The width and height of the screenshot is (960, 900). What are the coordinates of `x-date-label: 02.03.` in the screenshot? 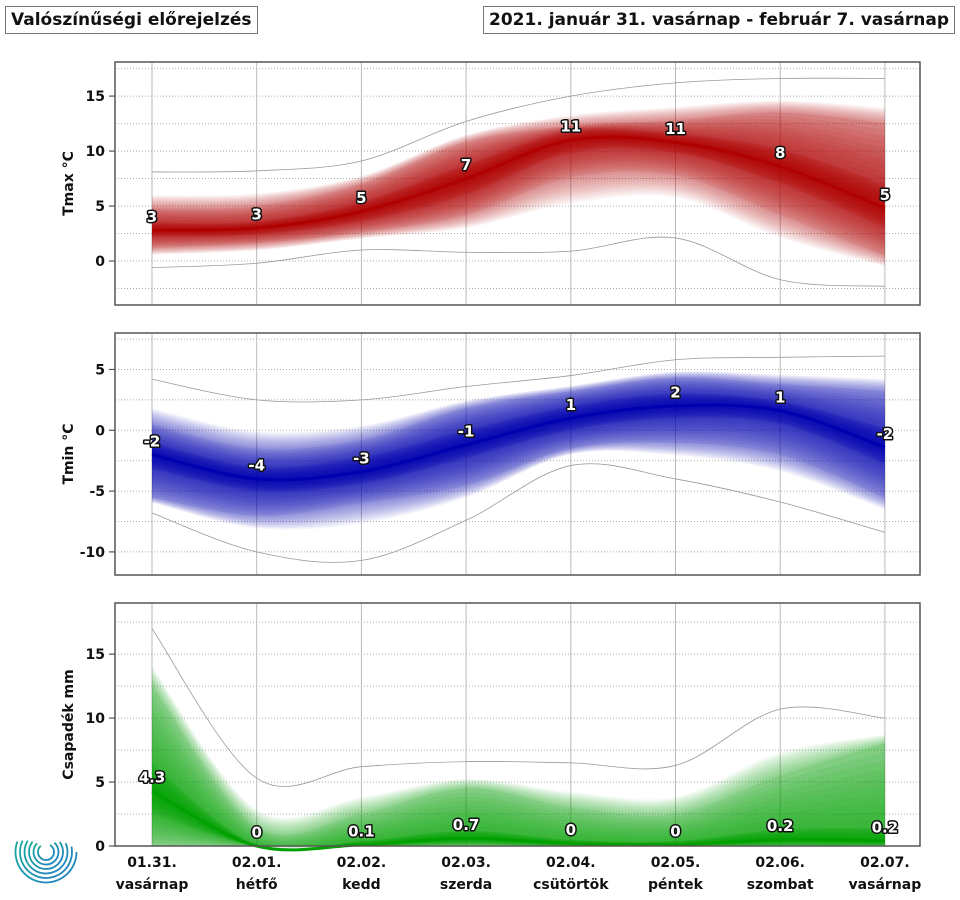 It's located at (466, 863).